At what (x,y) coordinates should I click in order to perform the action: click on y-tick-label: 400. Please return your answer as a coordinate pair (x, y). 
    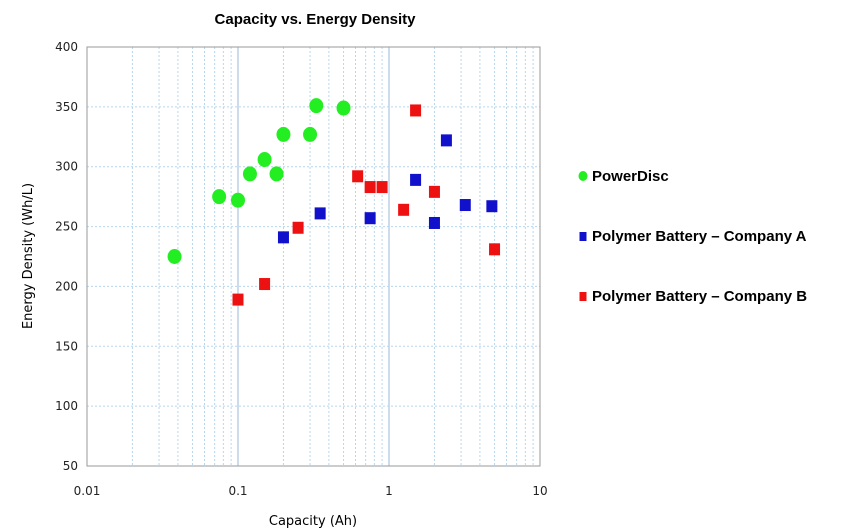
    Looking at the image, I should click on (66, 47).